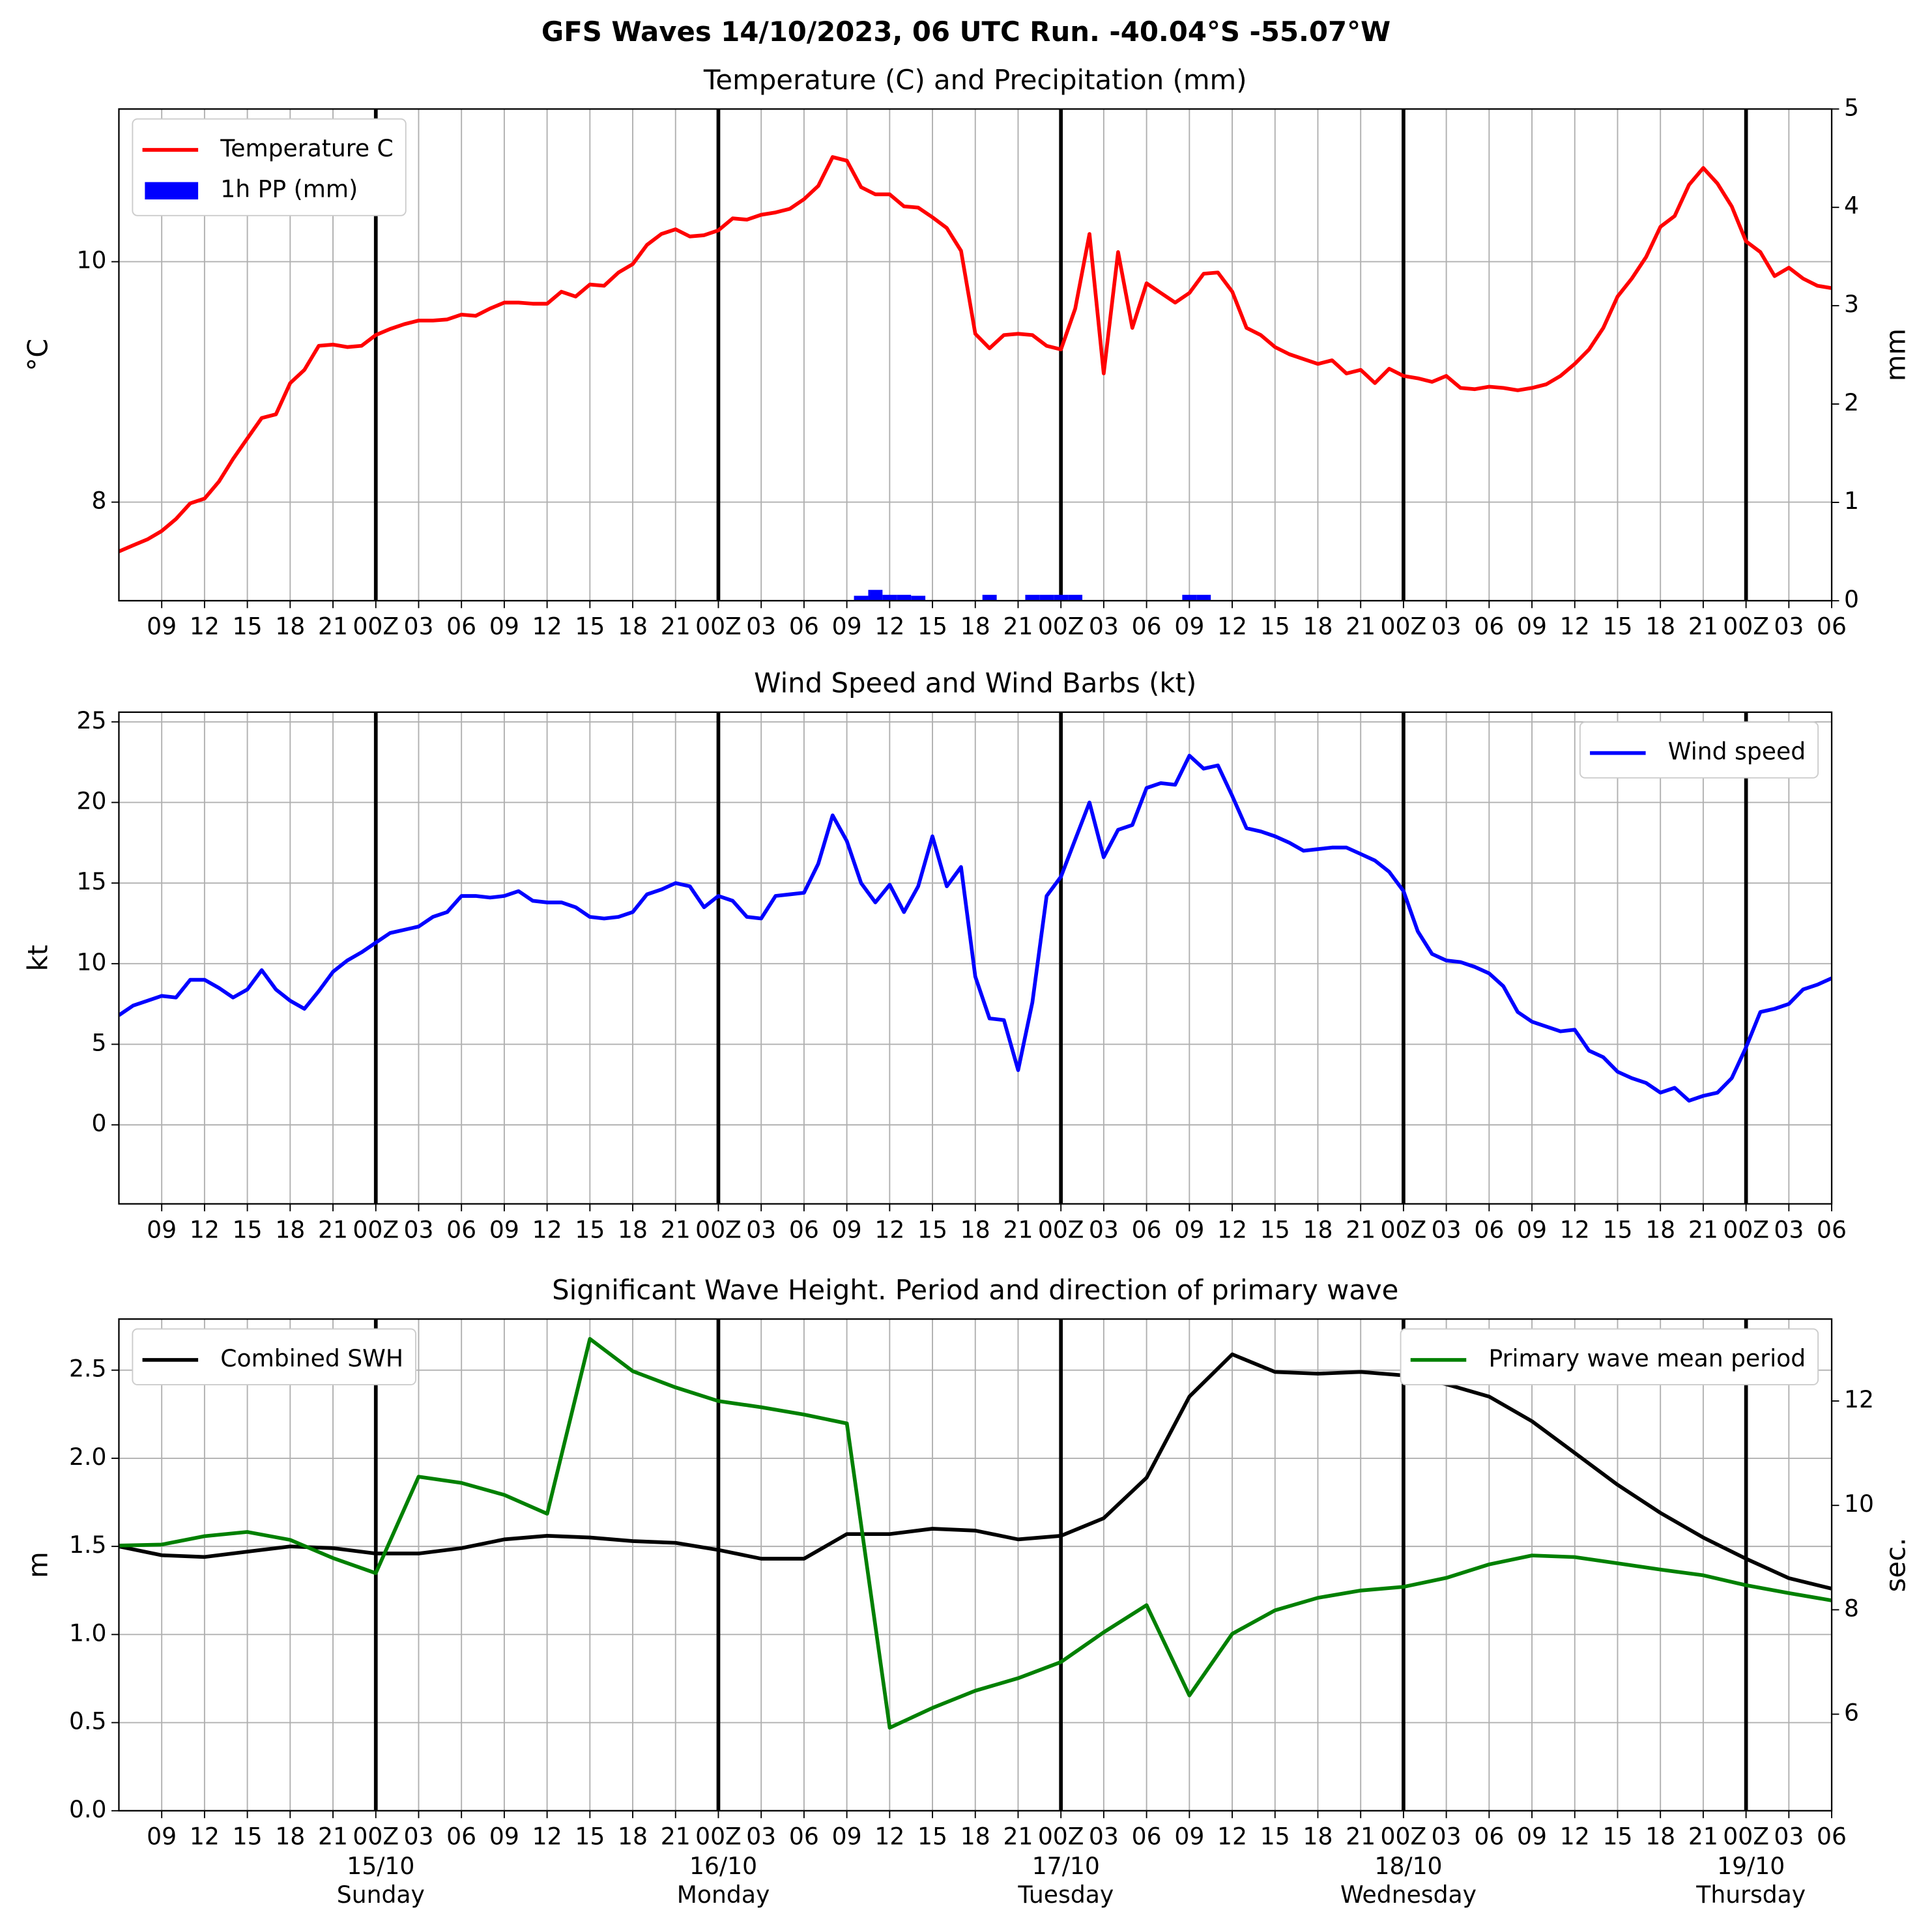 This screenshot has width=1932, height=1921. What do you see at coordinates (87, 1721) in the screenshot?
I see `y-tick-label: 0.5` at bounding box center [87, 1721].